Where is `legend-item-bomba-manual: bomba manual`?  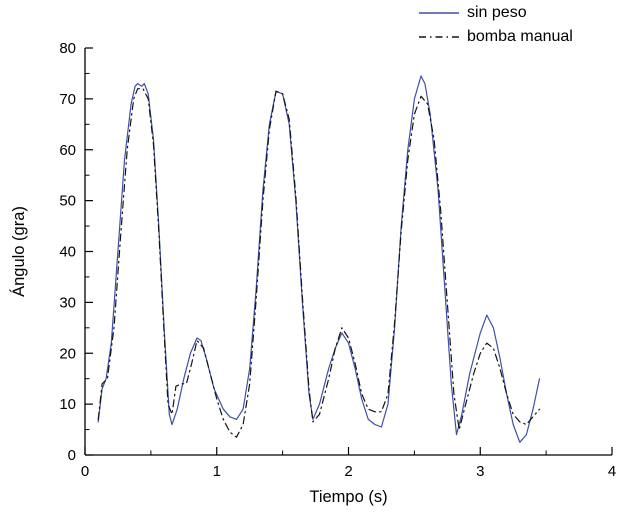 legend-item-bomba-manual: bomba manual is located at coordinates (495, 36).